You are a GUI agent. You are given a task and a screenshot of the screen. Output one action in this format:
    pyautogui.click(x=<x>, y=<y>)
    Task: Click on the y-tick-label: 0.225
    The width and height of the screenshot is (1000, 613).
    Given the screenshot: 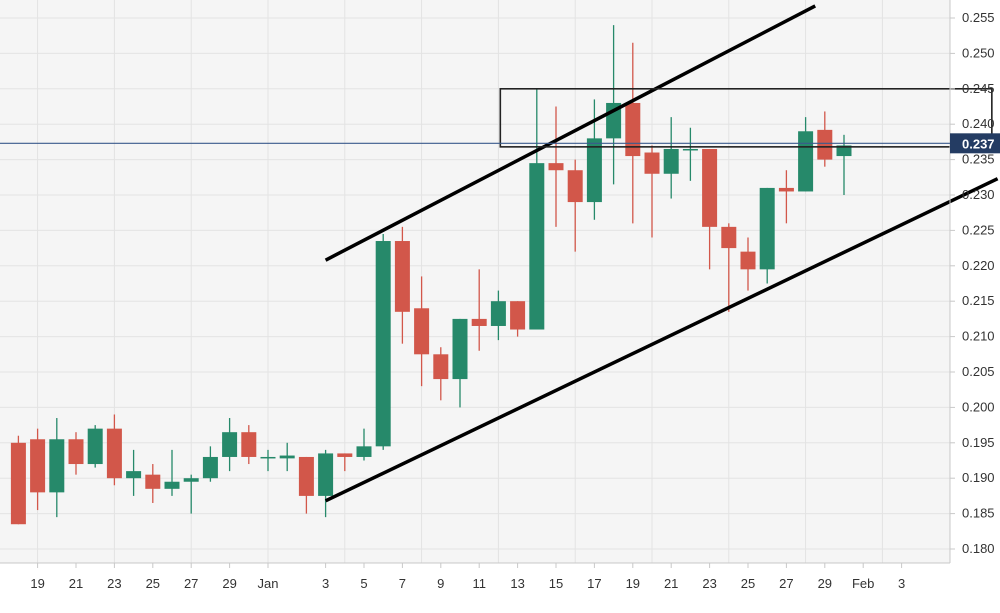 What is the action you would take?
    pyautogui.click(x=978, y=229)
    